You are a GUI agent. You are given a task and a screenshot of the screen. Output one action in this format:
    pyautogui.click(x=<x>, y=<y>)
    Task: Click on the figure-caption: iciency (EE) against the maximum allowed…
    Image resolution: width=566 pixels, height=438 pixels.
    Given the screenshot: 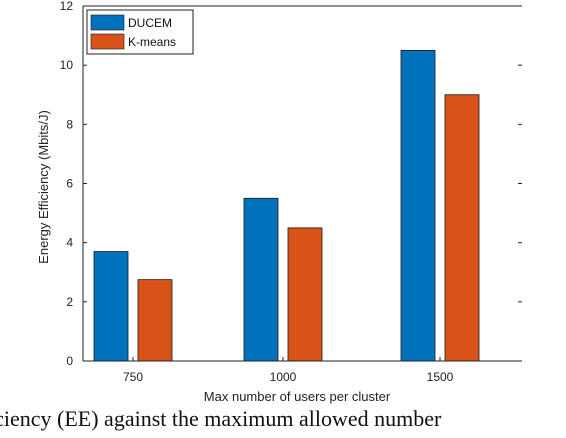 What is the action you would take?
    pyautogui.click(x=221, y=418)
    